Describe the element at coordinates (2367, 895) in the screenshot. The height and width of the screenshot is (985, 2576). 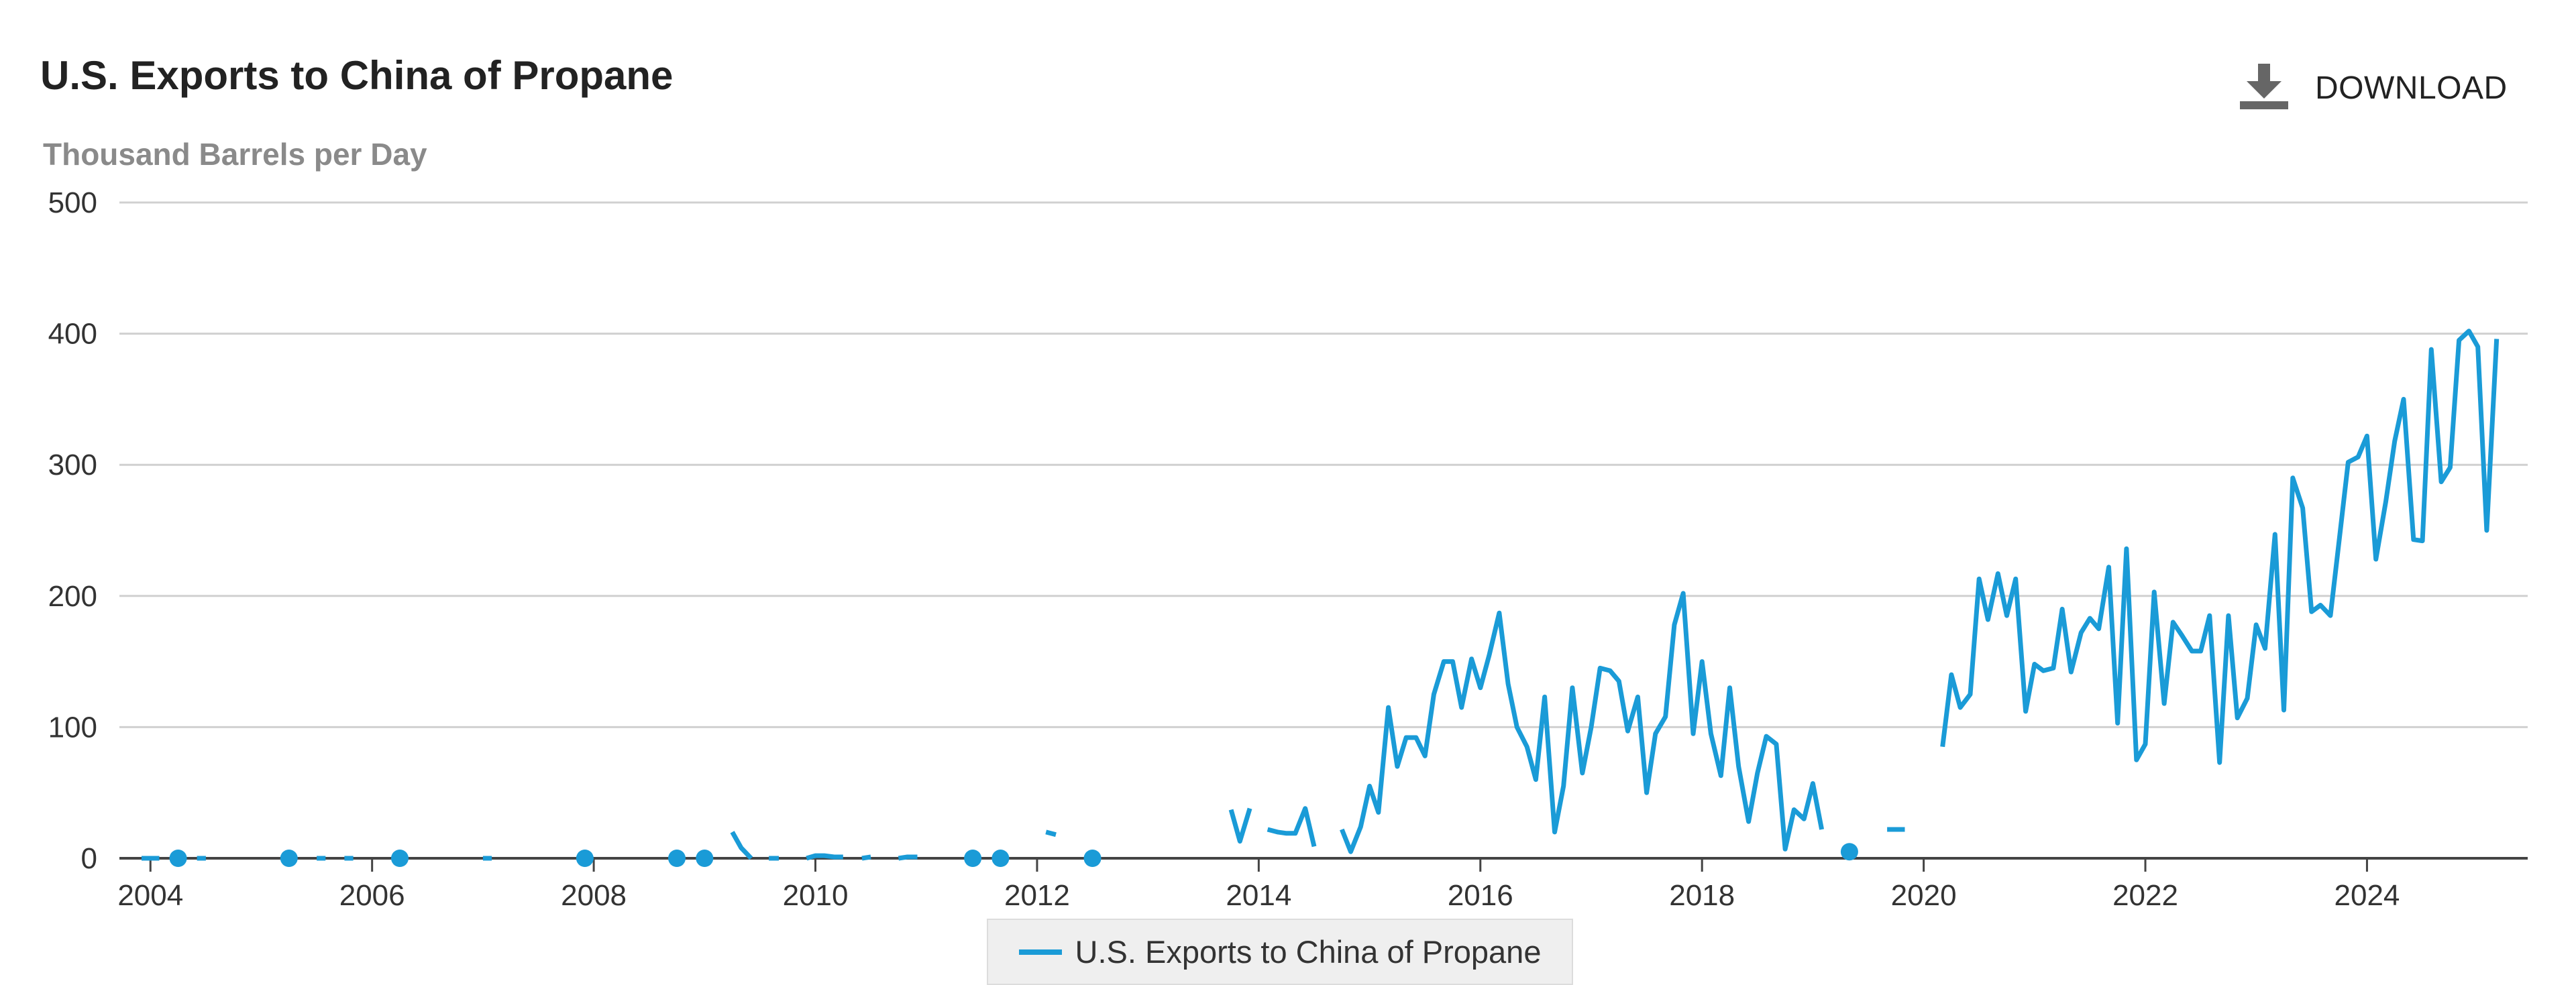
I see `x-tick-label: 2024` at that location.